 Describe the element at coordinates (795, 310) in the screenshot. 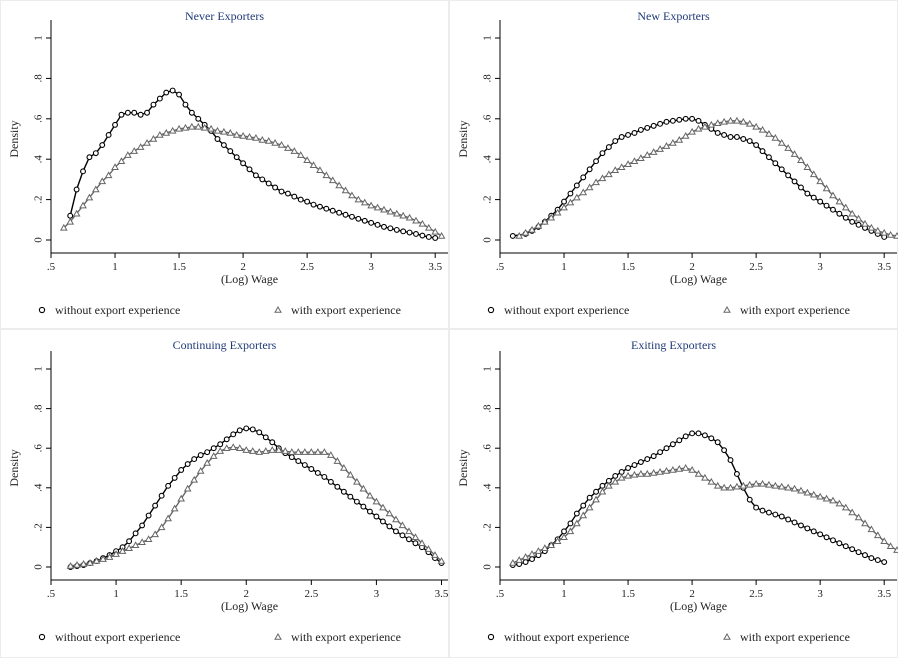

I see `legend-label-with: with export experience` at that location.